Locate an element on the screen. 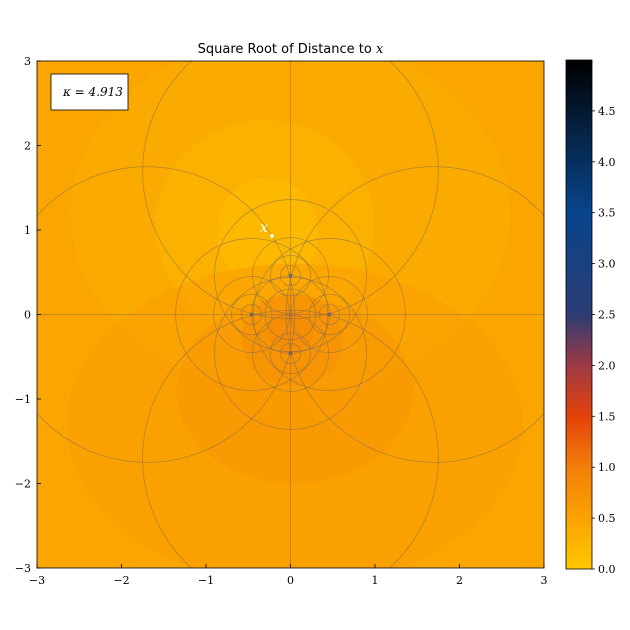  colorbar-gradient is located at coordinates (579, 314).